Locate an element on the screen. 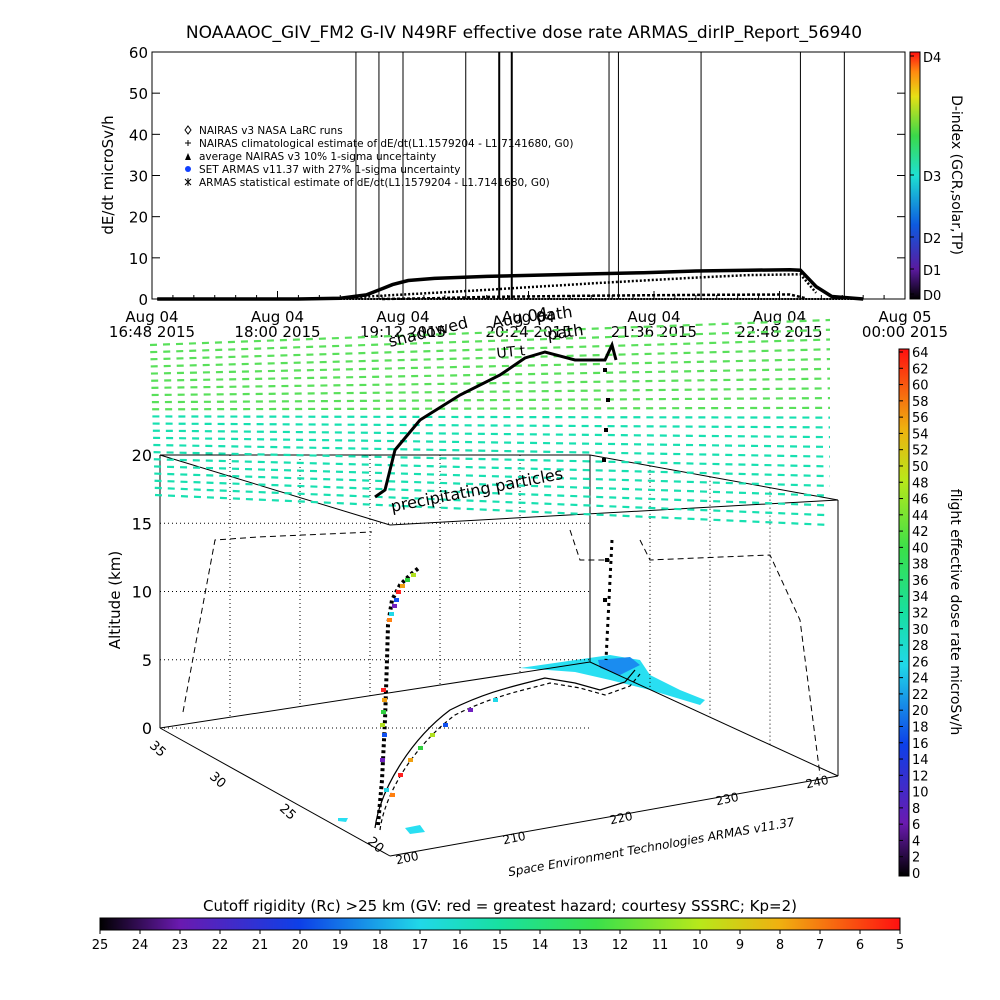  cutoff-rigidity-tick-label: 20 is located at coordinates (300, 945).